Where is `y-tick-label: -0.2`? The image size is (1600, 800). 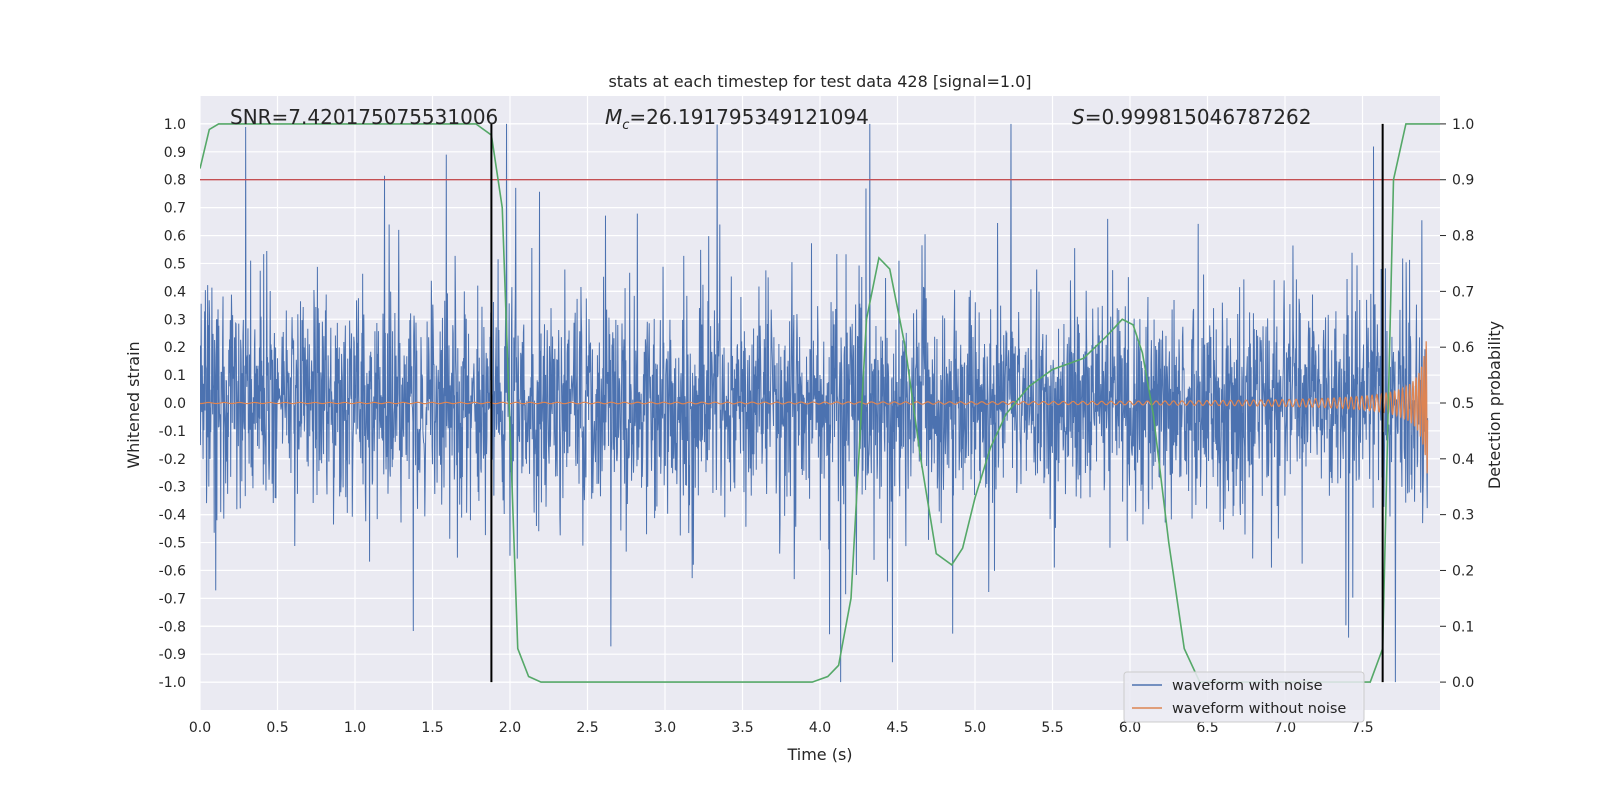
y-tick-label: -0.2 is located at coordinates (172, 460).